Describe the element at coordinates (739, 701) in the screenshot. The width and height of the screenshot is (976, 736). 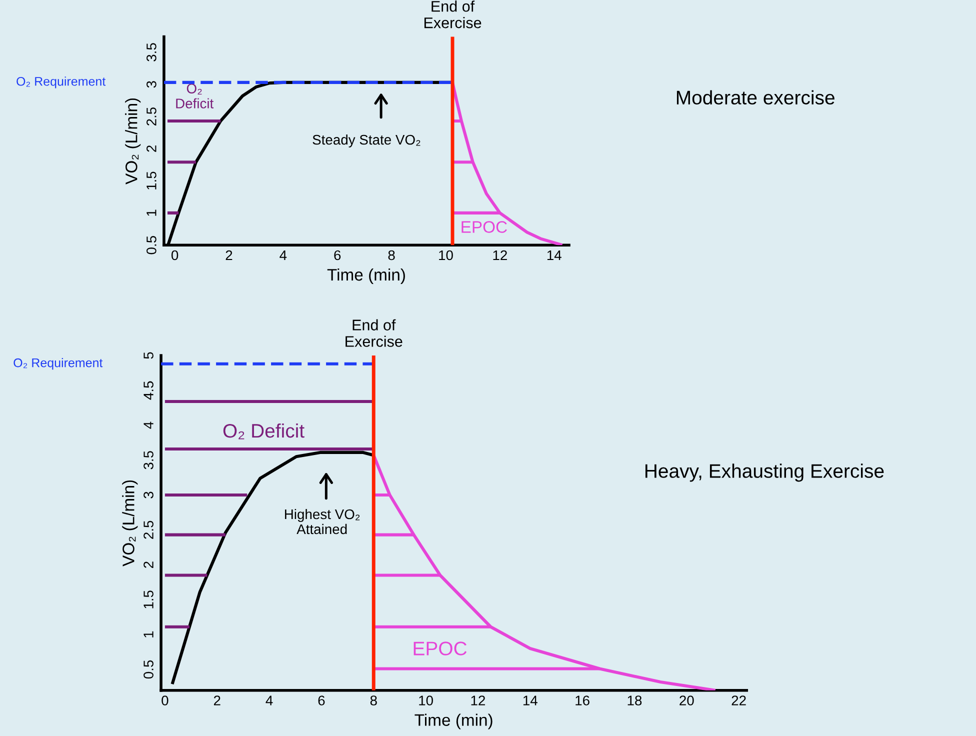
I see `x-tick-label: 22` at that location.